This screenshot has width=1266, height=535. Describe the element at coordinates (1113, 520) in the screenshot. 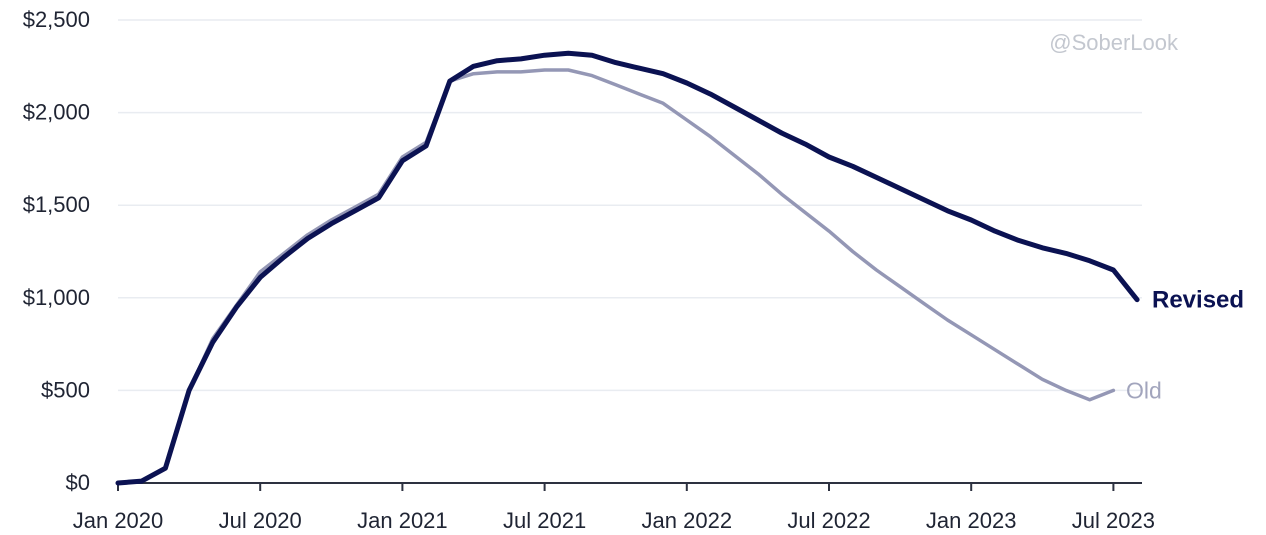

I see `x-tick-label: Jul 2023` at that location.